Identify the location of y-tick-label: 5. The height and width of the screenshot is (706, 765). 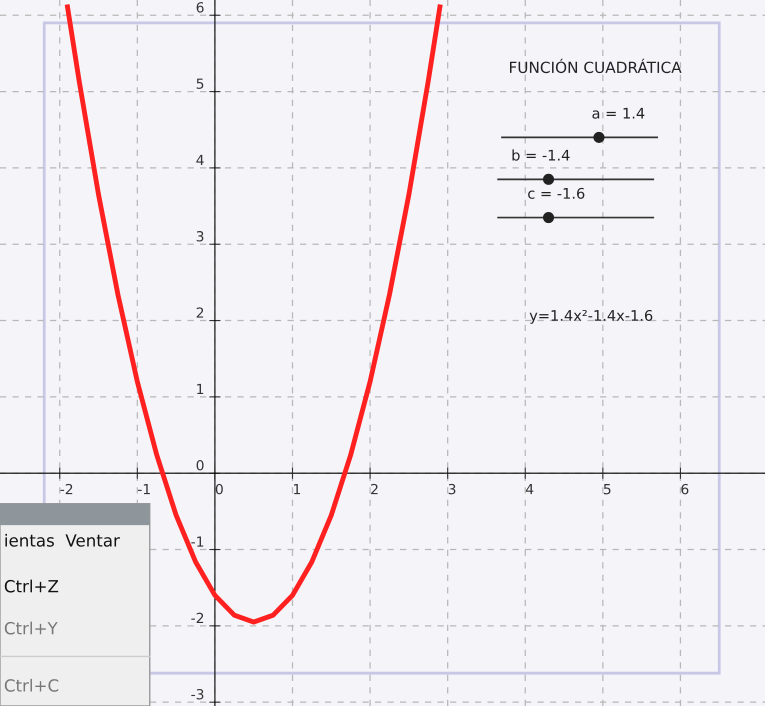
(200, 83).